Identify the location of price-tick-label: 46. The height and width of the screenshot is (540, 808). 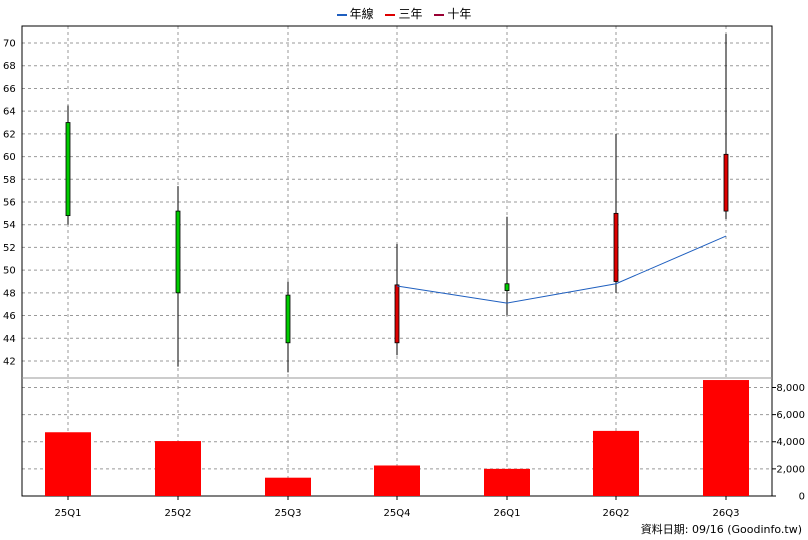
(9, 316).